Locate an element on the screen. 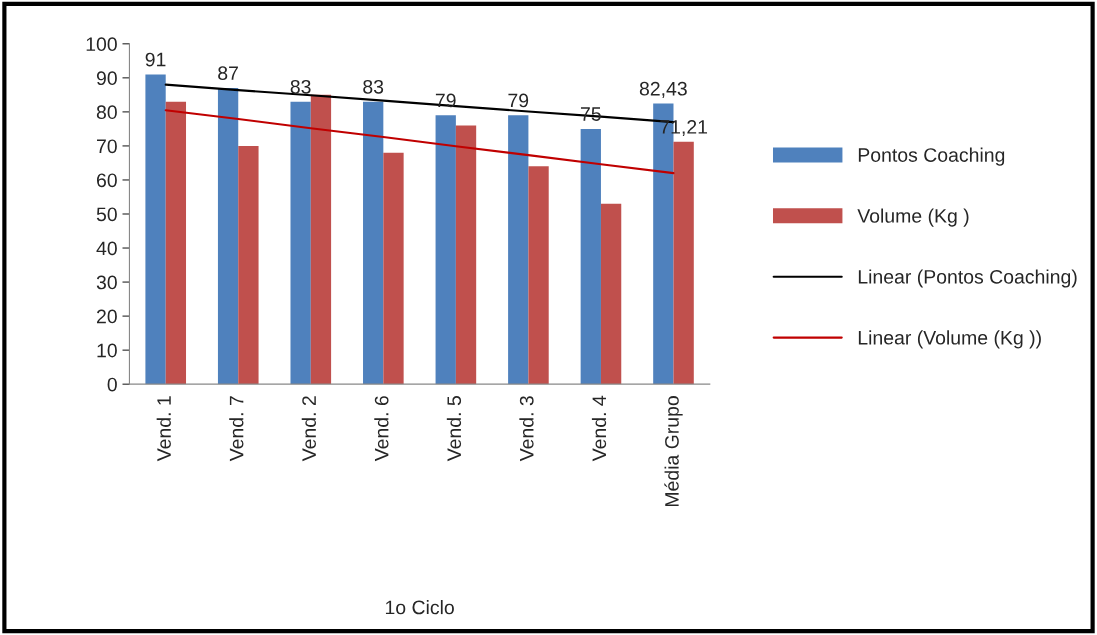 This screenshot has width=1097, height=635. y-tick-label: 20 is located at coordinates (106, 316).